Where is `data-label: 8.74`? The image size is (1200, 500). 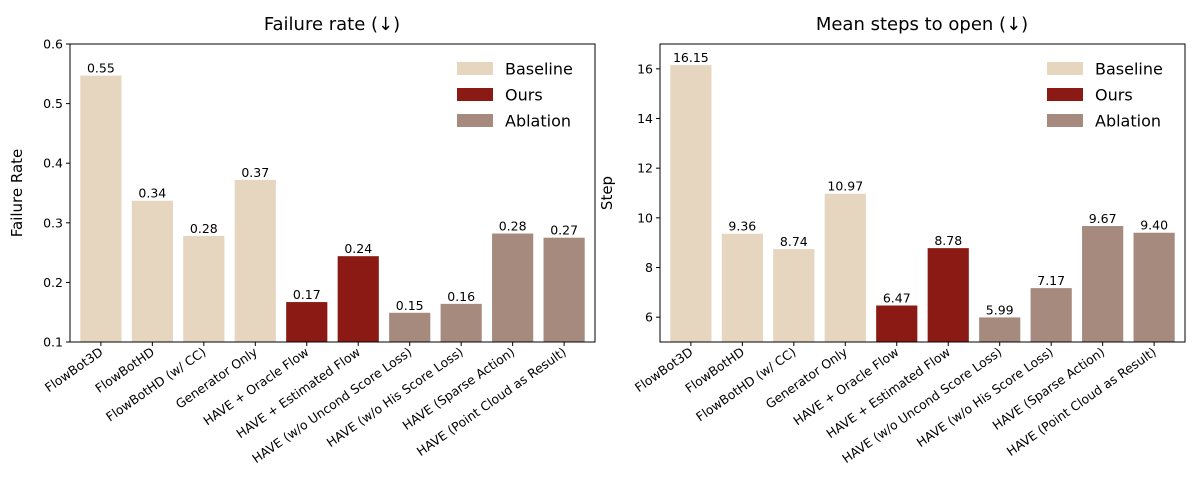
data-label: 8.74 is located at coordinates (794, 241).